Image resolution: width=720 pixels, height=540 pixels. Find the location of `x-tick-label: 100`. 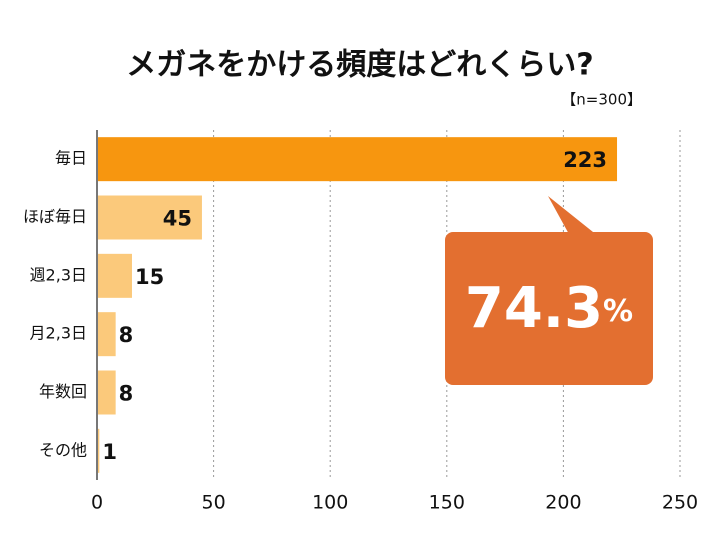

x-tick-label: 100 is located at coordinates (330, 503).